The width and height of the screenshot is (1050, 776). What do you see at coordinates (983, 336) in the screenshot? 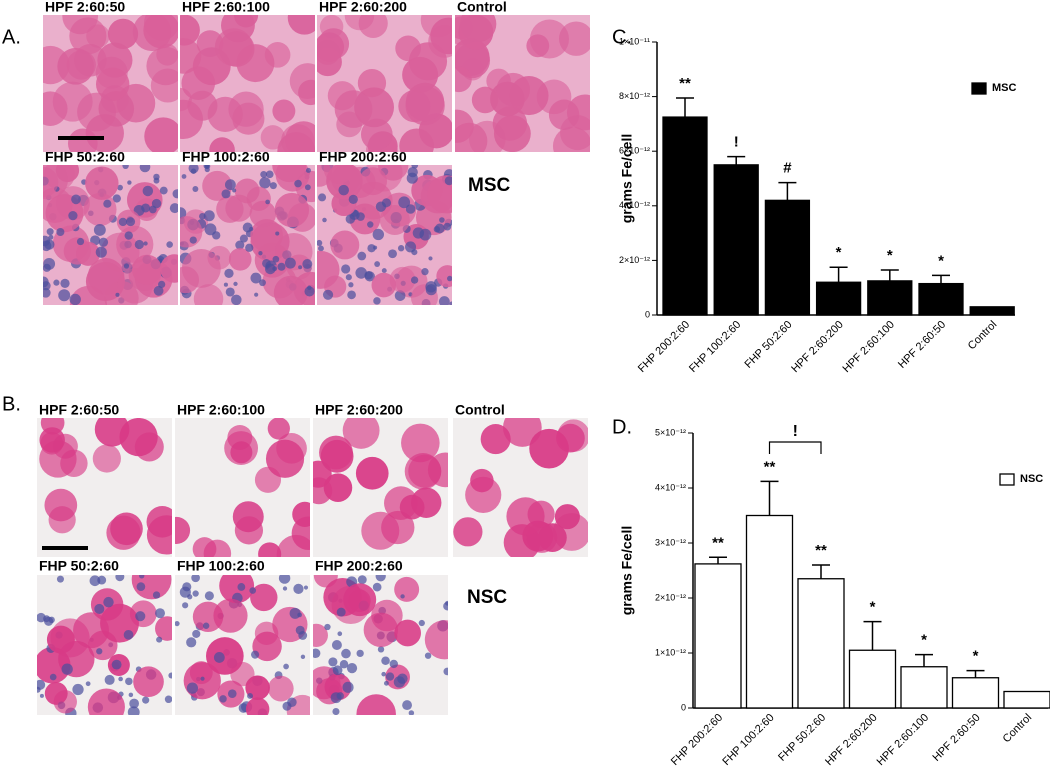
I see `x-tick-label: Control` at bounding box center [983, 336].